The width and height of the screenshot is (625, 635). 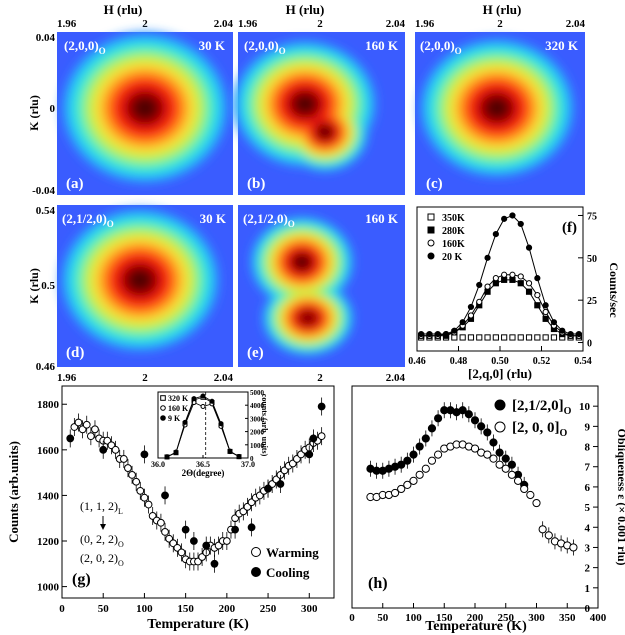 I want to click on map-panel-c, so click(x=500, y=113).